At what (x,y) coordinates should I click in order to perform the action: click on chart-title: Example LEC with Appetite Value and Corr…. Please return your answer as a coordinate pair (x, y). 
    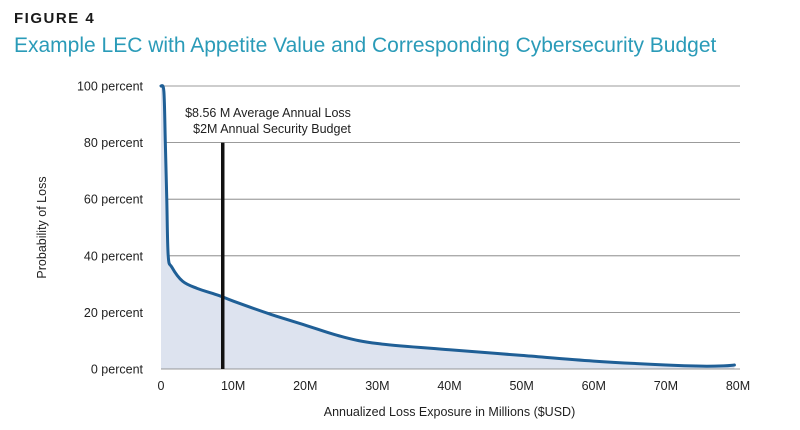
    Looking at the image, I should click on (365, 45).